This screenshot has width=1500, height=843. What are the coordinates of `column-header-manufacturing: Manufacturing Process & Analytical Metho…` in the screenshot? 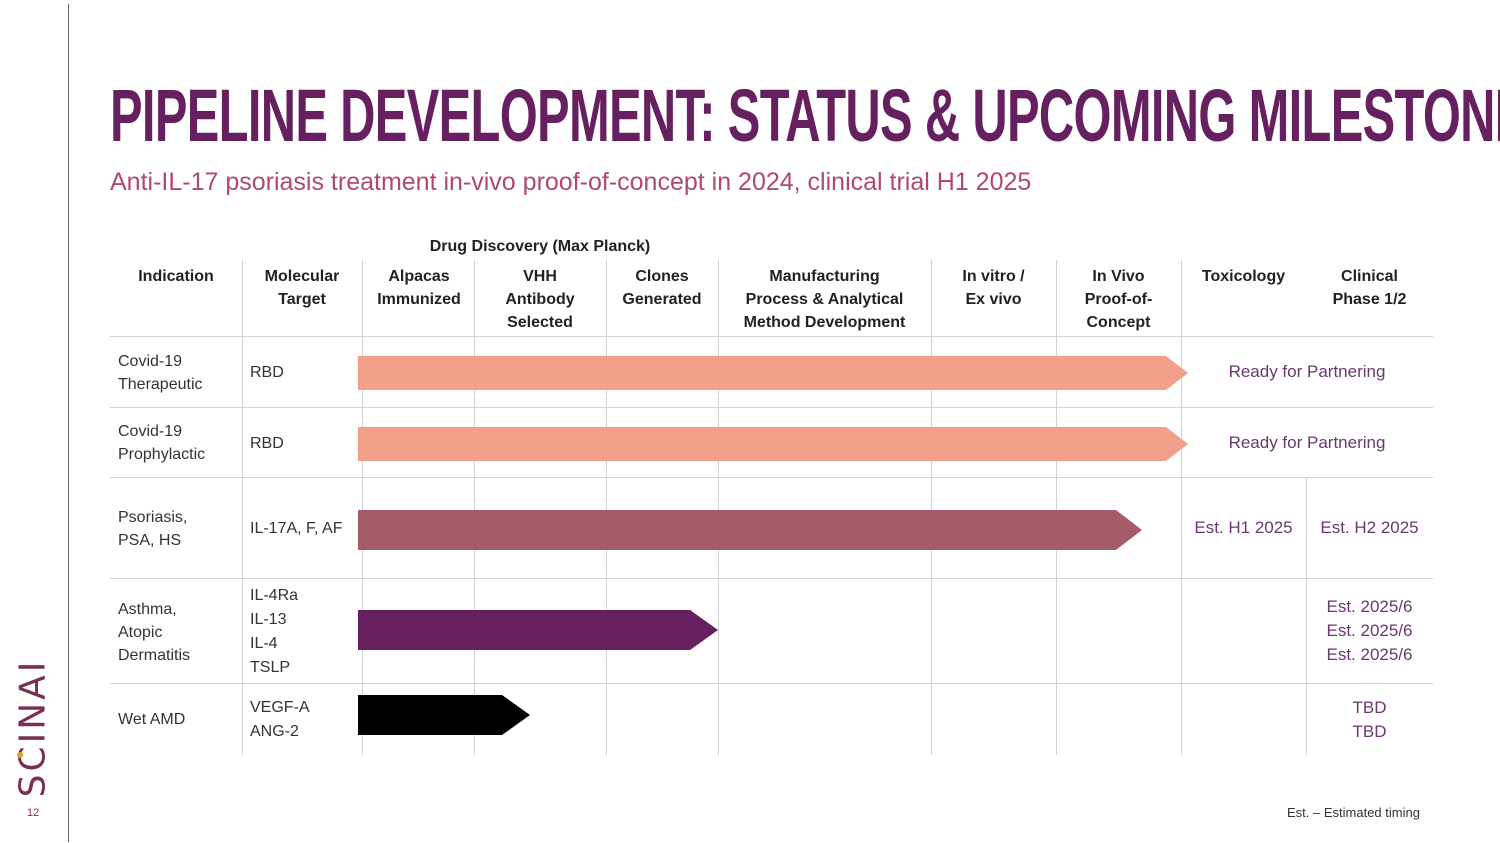 It's located at (824, 299).